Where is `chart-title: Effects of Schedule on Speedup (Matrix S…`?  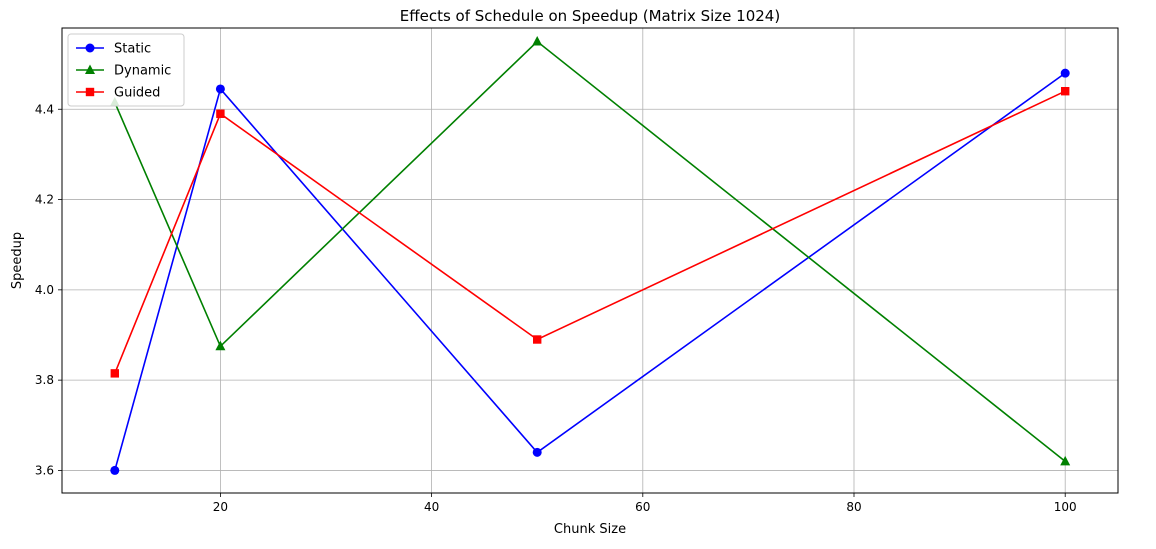 chart-title: Effects of Schedule on Speedup (Matrix S… is located at coordinates (590, 16).